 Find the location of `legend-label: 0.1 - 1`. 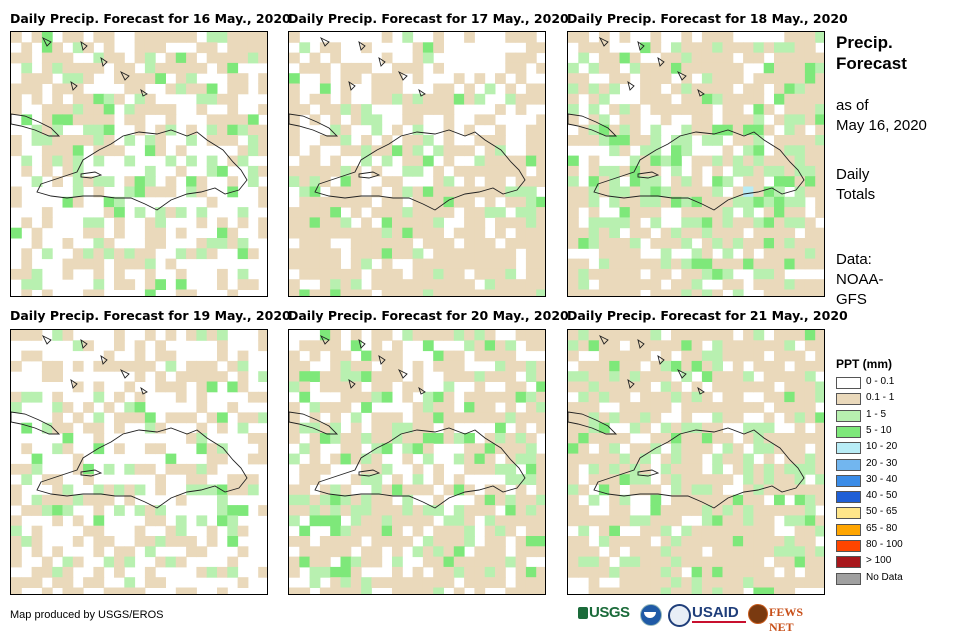

legend-label: 0.1 - 1 is located at coordinates (880, 398).